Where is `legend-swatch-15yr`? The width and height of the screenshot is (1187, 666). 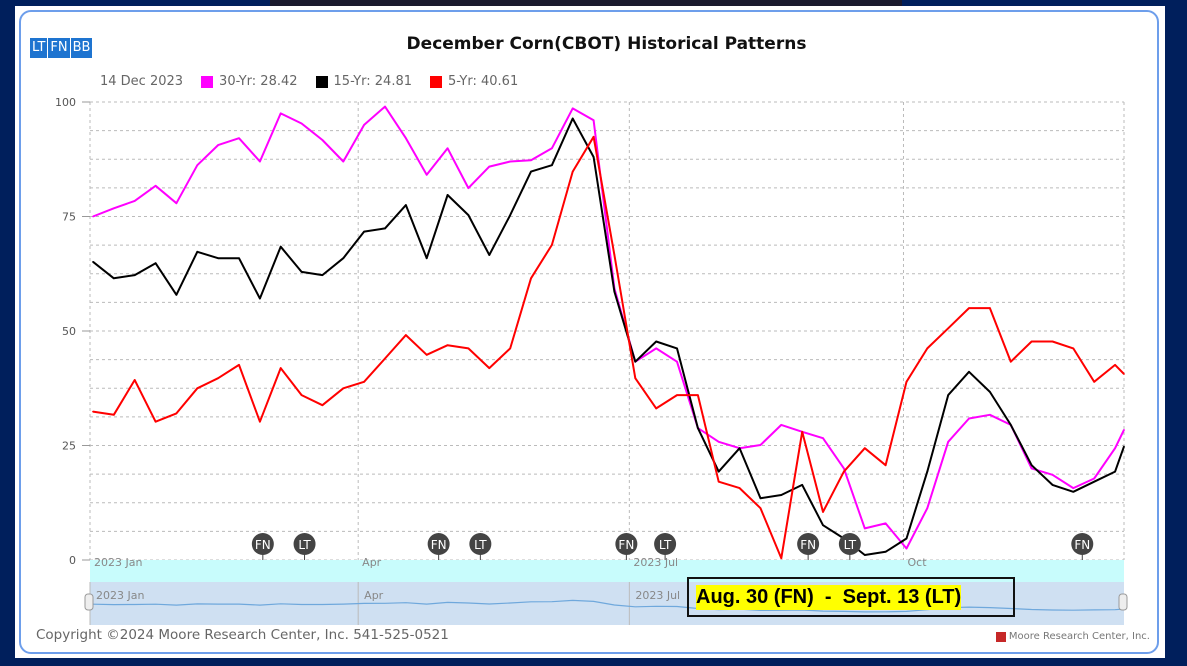
legend-swatch-15yr is located at coordinates (321, 81).